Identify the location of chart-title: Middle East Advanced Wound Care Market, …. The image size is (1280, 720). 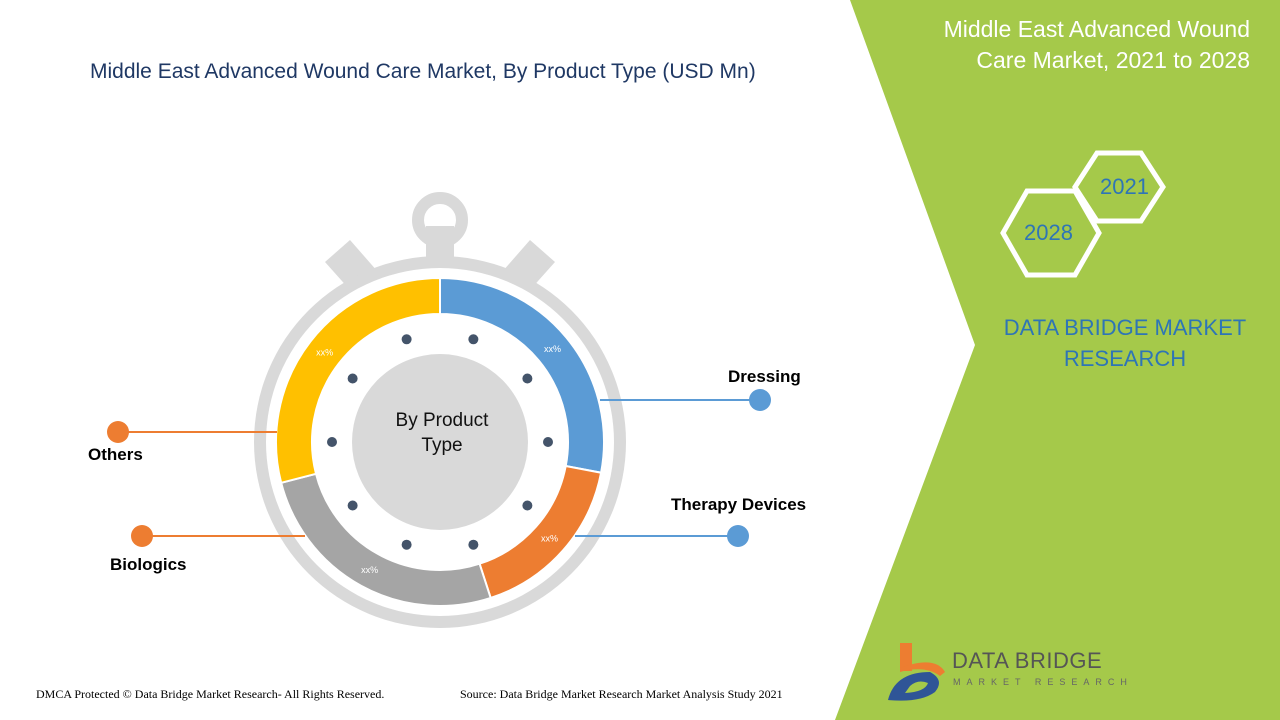
(423, 71).